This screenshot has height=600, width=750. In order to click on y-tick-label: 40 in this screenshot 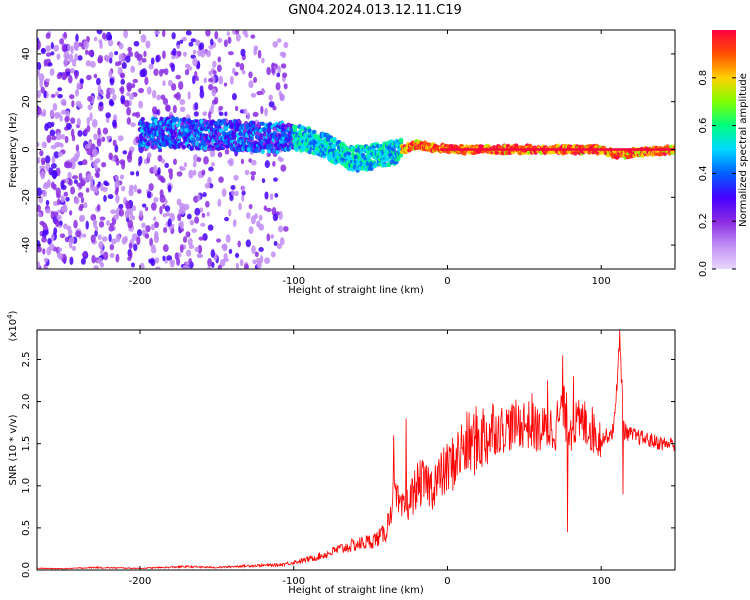, I will do `click(26, 54)`.